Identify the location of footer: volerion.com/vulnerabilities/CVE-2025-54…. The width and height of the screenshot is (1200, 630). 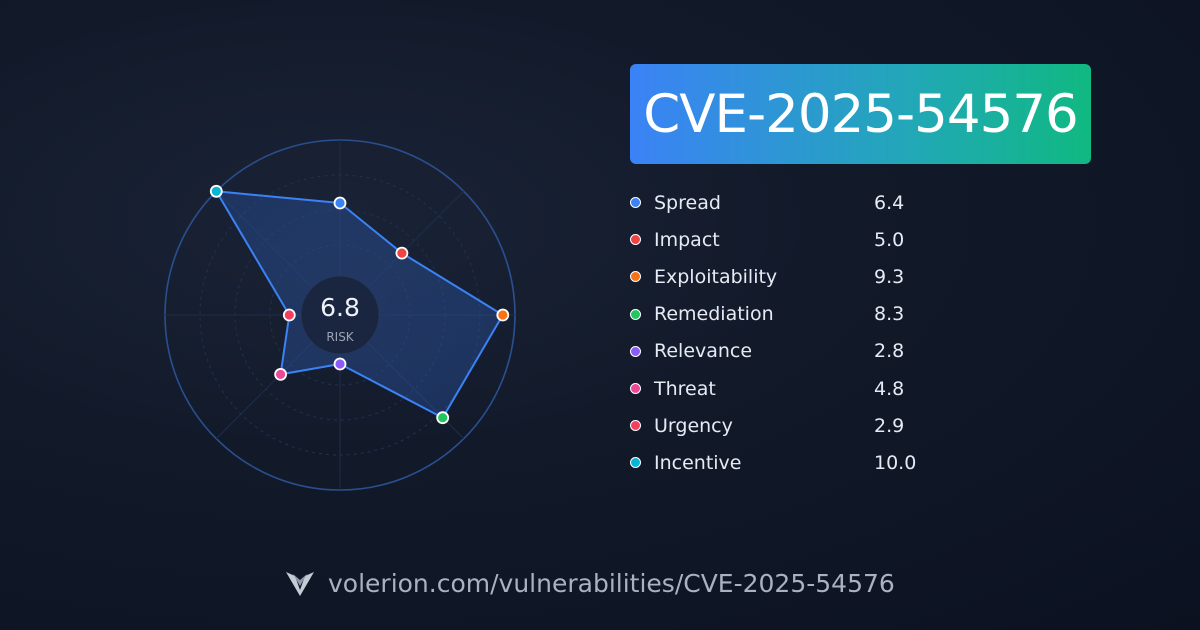
(589, 583).